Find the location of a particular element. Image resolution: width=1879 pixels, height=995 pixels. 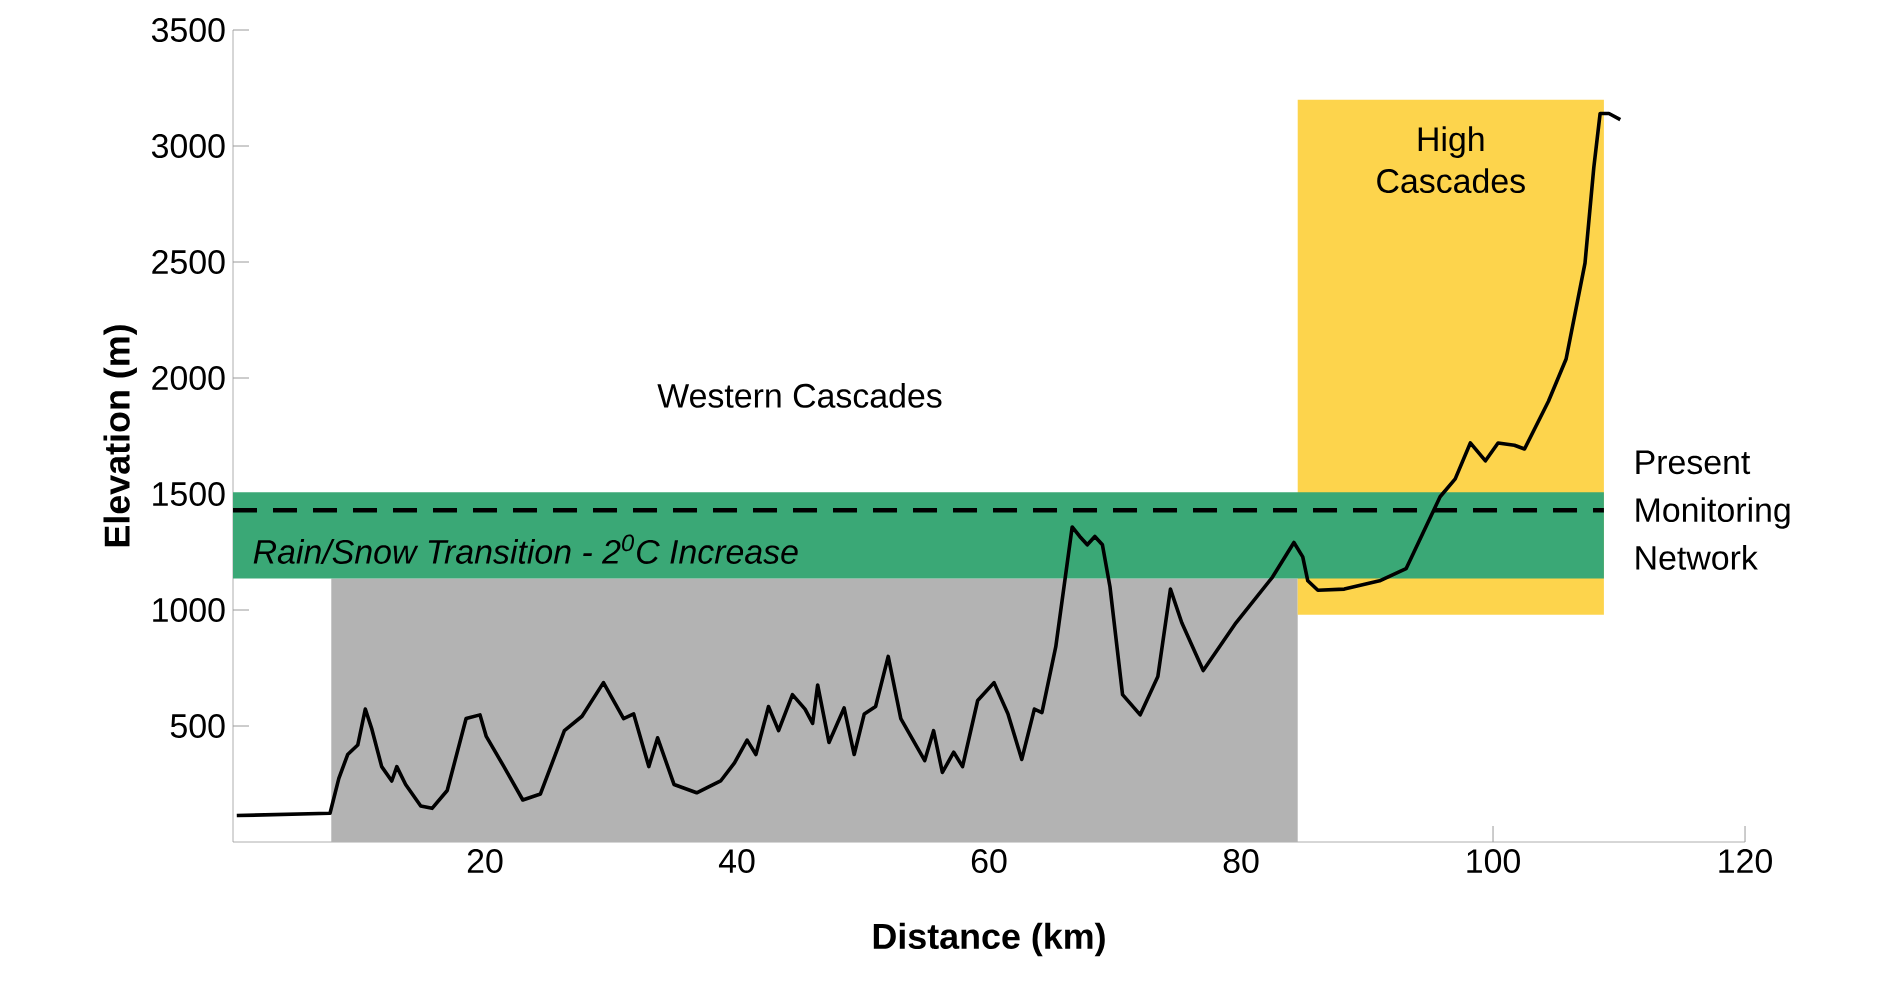

ref-line-label: Present Monitoring Network is located at coordinates (1713, 510).